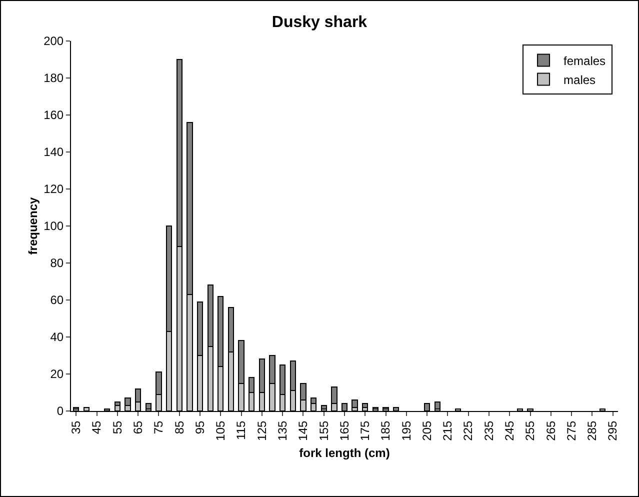 The image size is (639, 497). Describe the element at coordinates (468, 430) in the screenshot. I see `x-tick-label: 225` at that location.